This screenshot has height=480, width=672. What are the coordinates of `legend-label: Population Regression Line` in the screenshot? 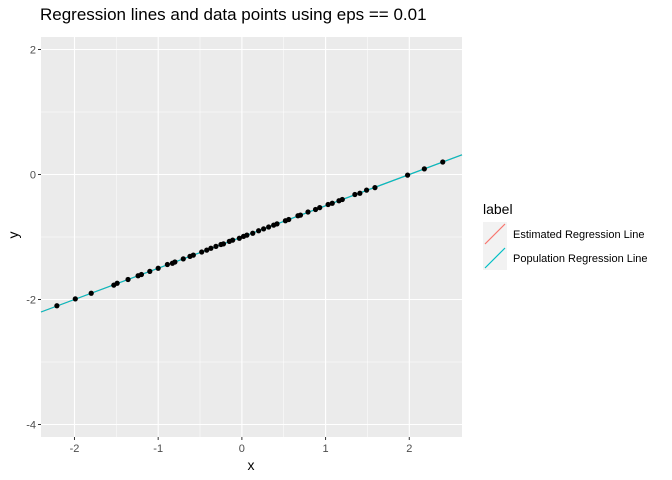 It's located at (580, 259).